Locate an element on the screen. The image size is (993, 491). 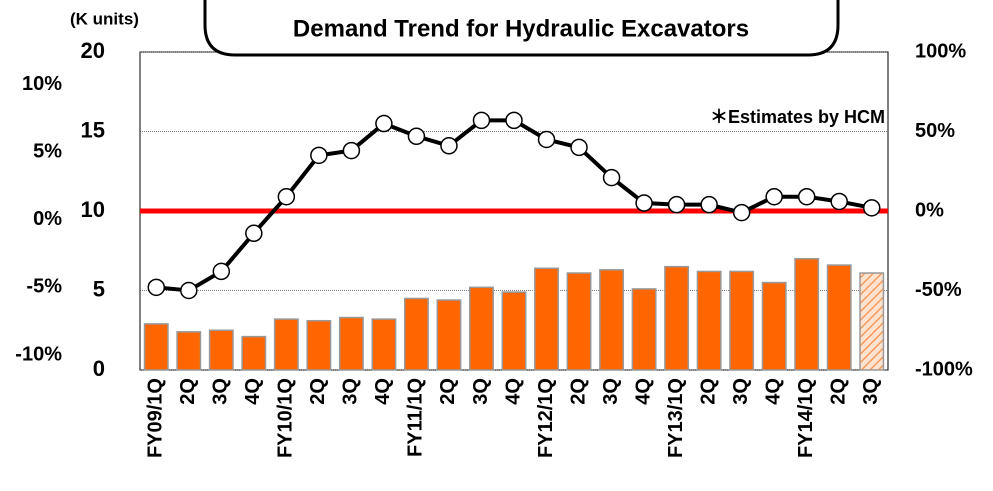
y-tick-label: 15 is located at coordinates (93, 129).